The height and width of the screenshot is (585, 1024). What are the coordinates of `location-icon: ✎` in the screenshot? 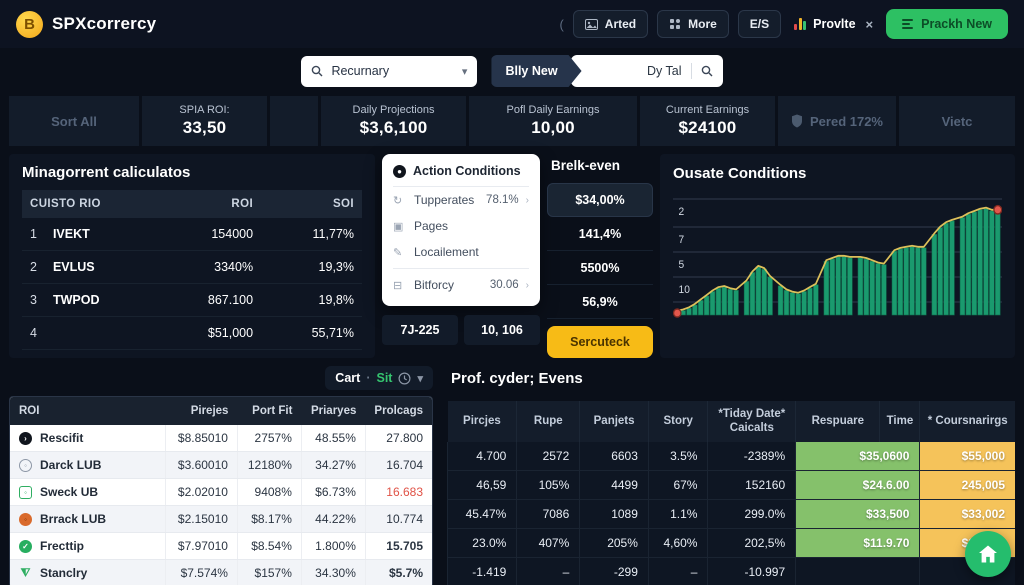 It's located at (398, 252).